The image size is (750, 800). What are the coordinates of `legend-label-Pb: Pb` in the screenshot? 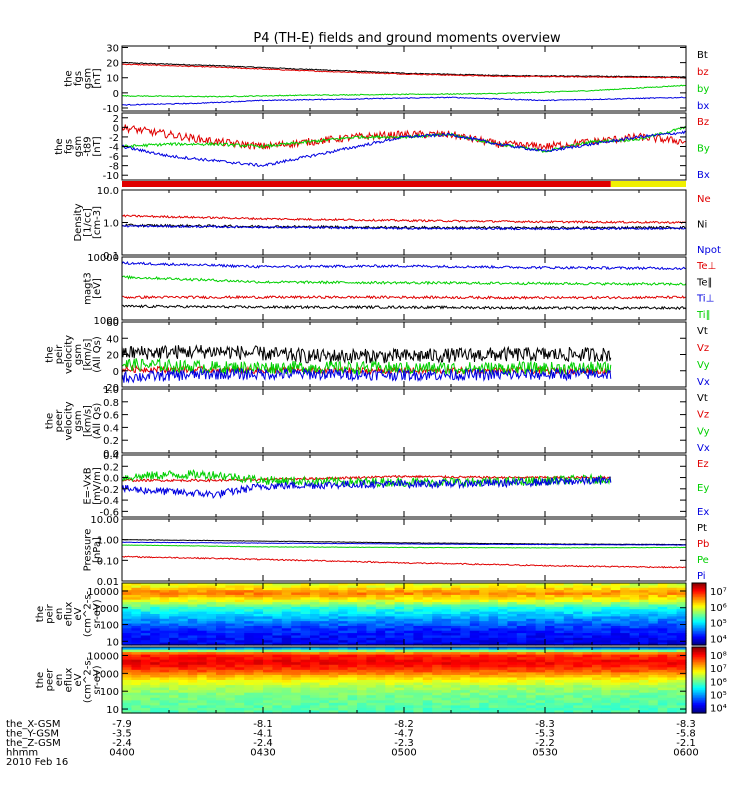 It's located at (703, 544).